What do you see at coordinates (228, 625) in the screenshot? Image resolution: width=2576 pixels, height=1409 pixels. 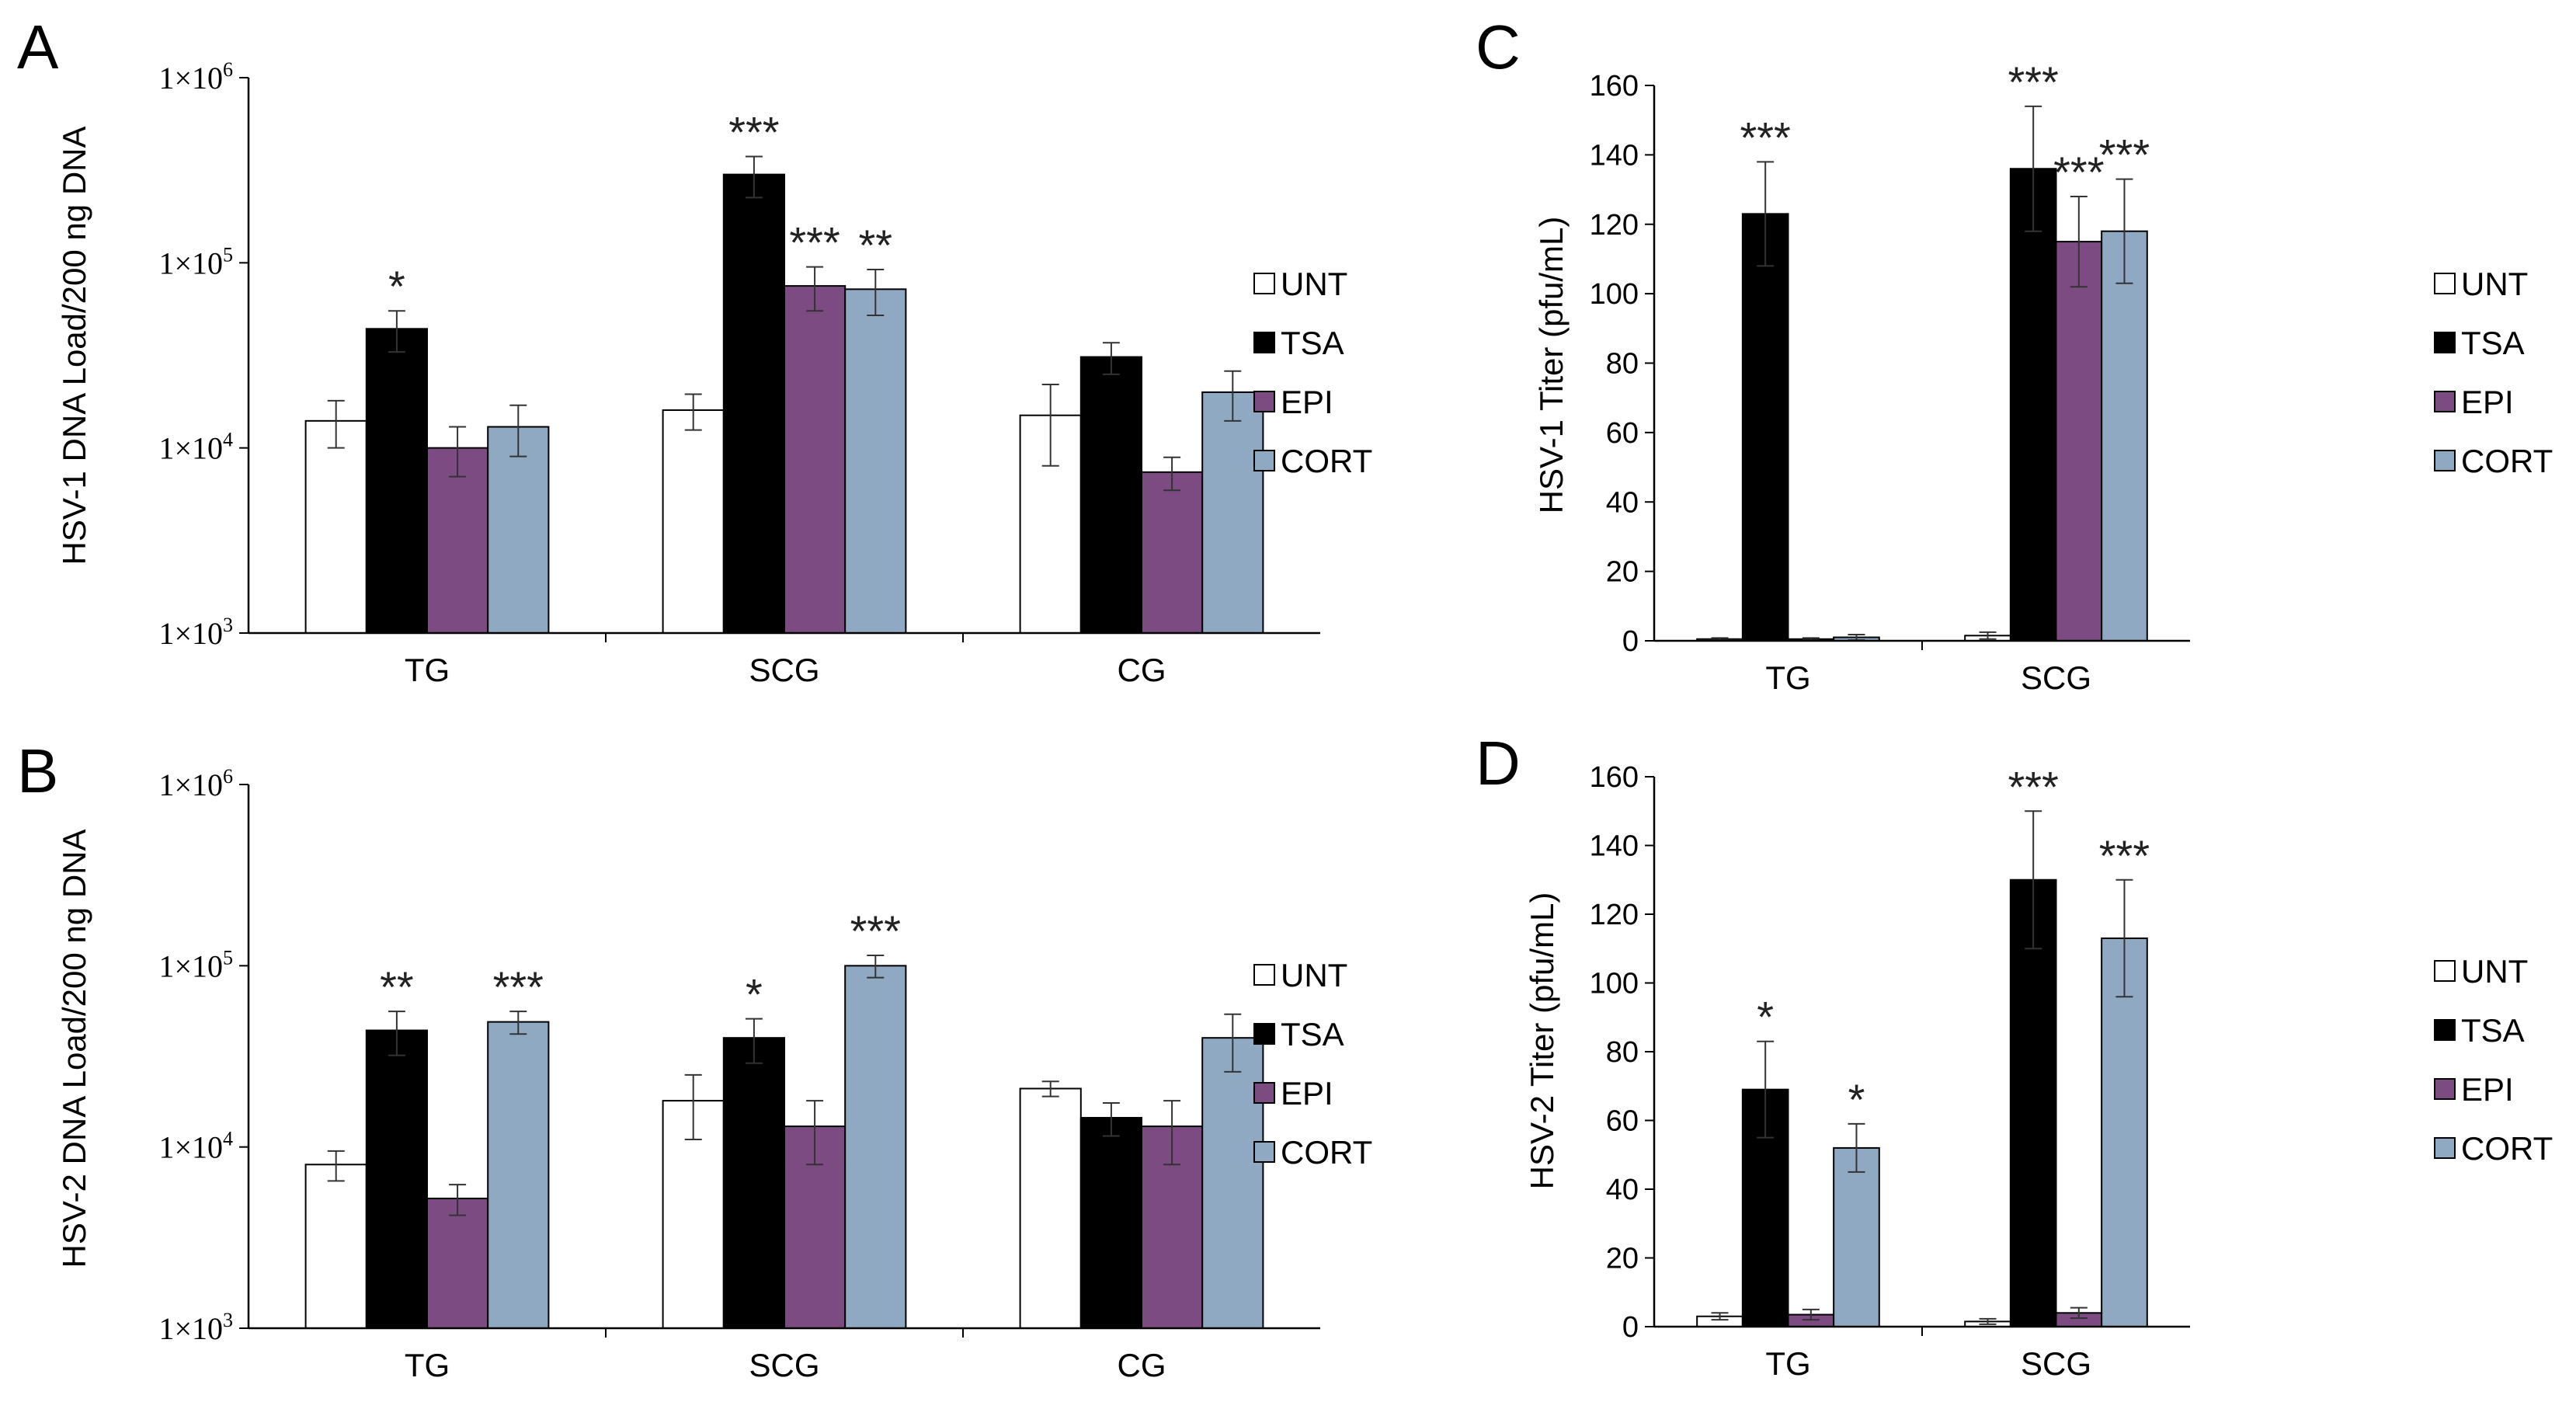 I see `y-tick-exponent: 3` at bounding box center [228, 625].